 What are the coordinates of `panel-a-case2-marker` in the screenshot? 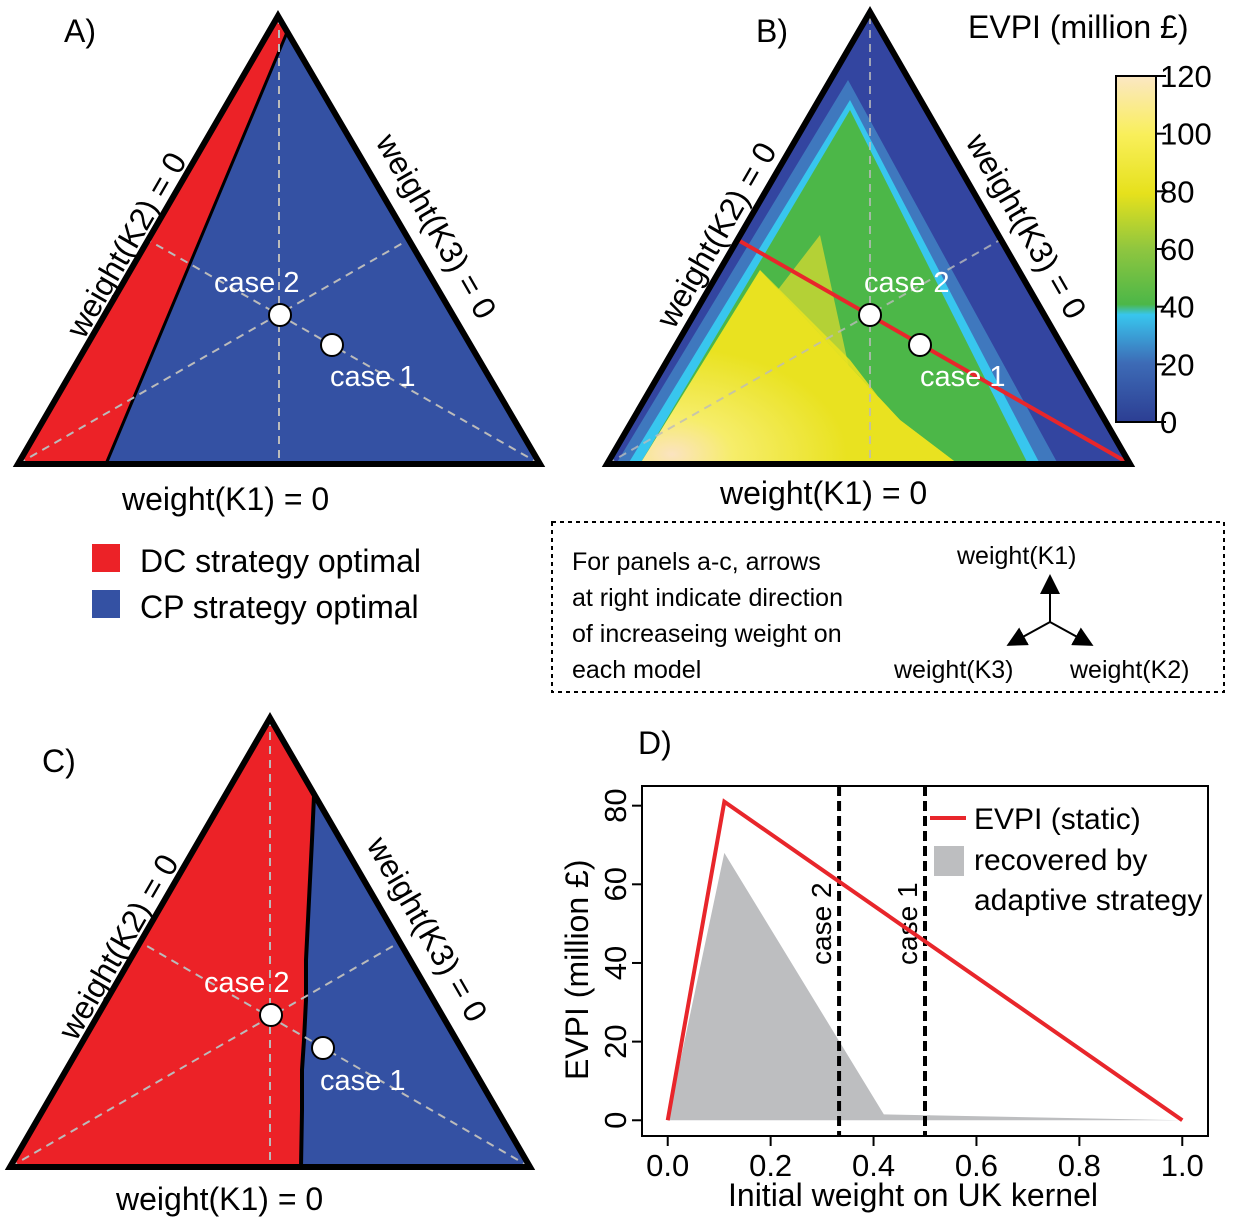 It's located at (280, 315).